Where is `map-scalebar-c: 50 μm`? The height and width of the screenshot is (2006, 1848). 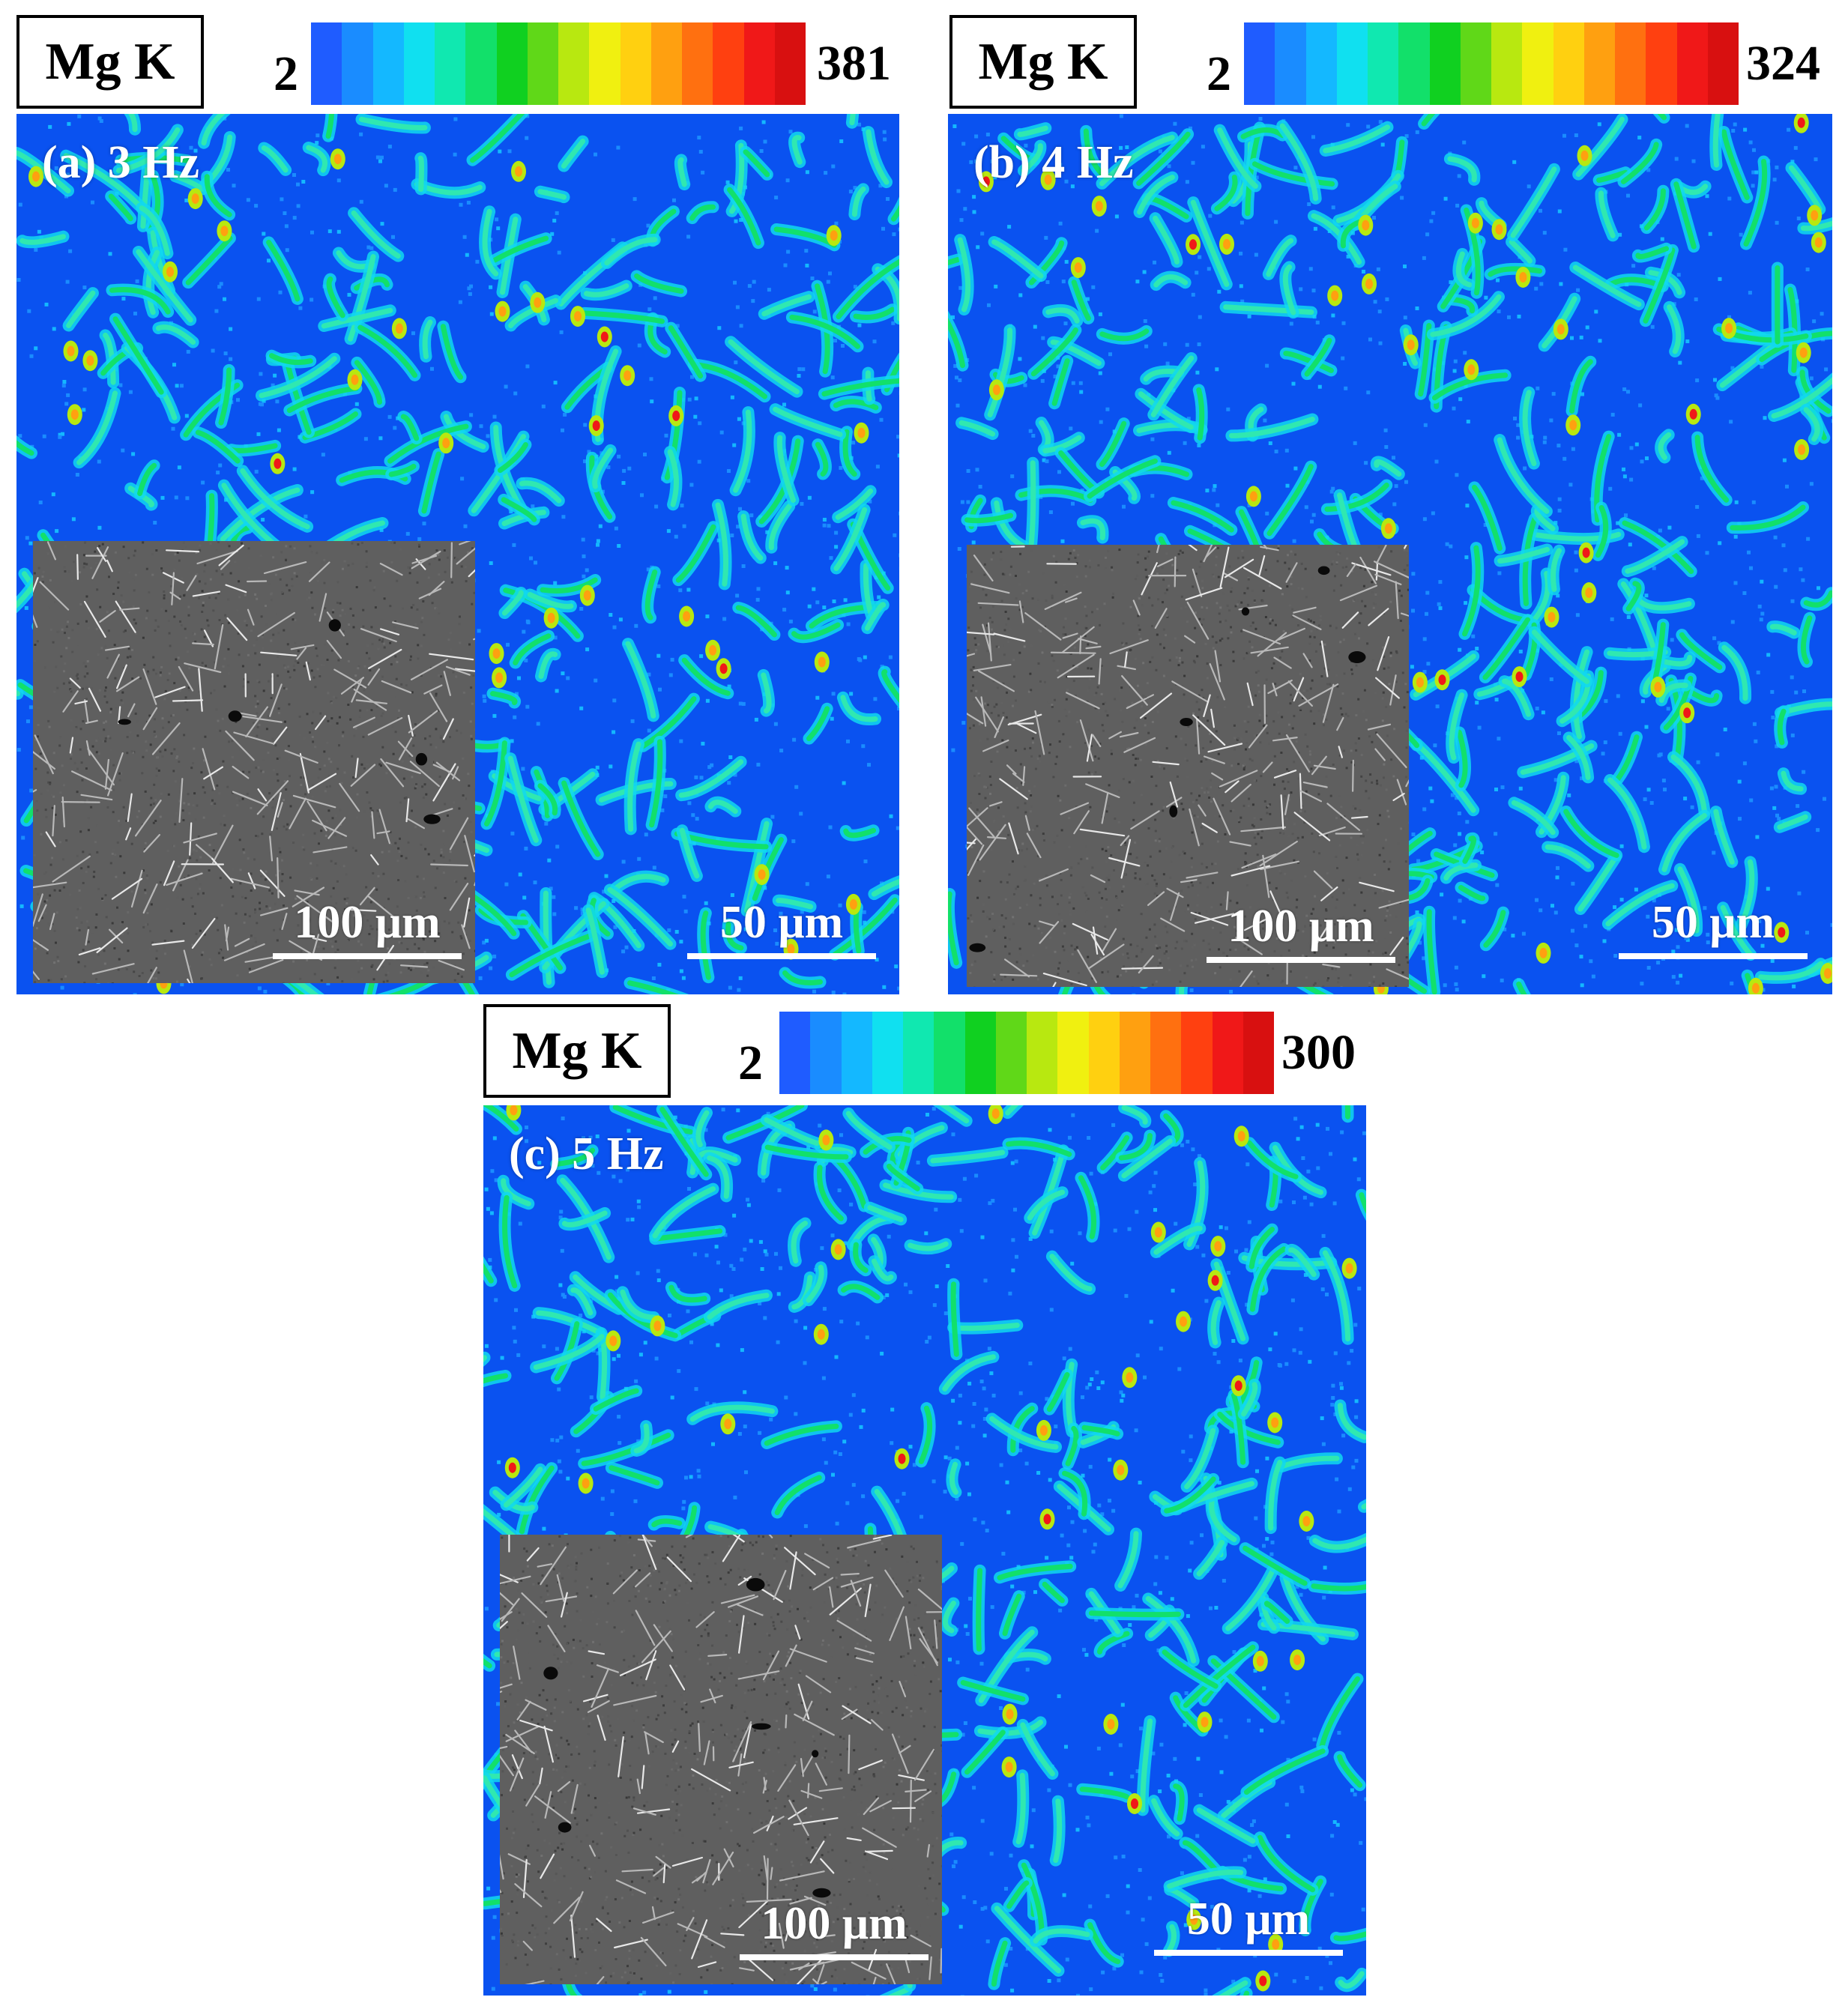 map-scalebar-c: 50 μm is located at coordinates (1248, 1926).